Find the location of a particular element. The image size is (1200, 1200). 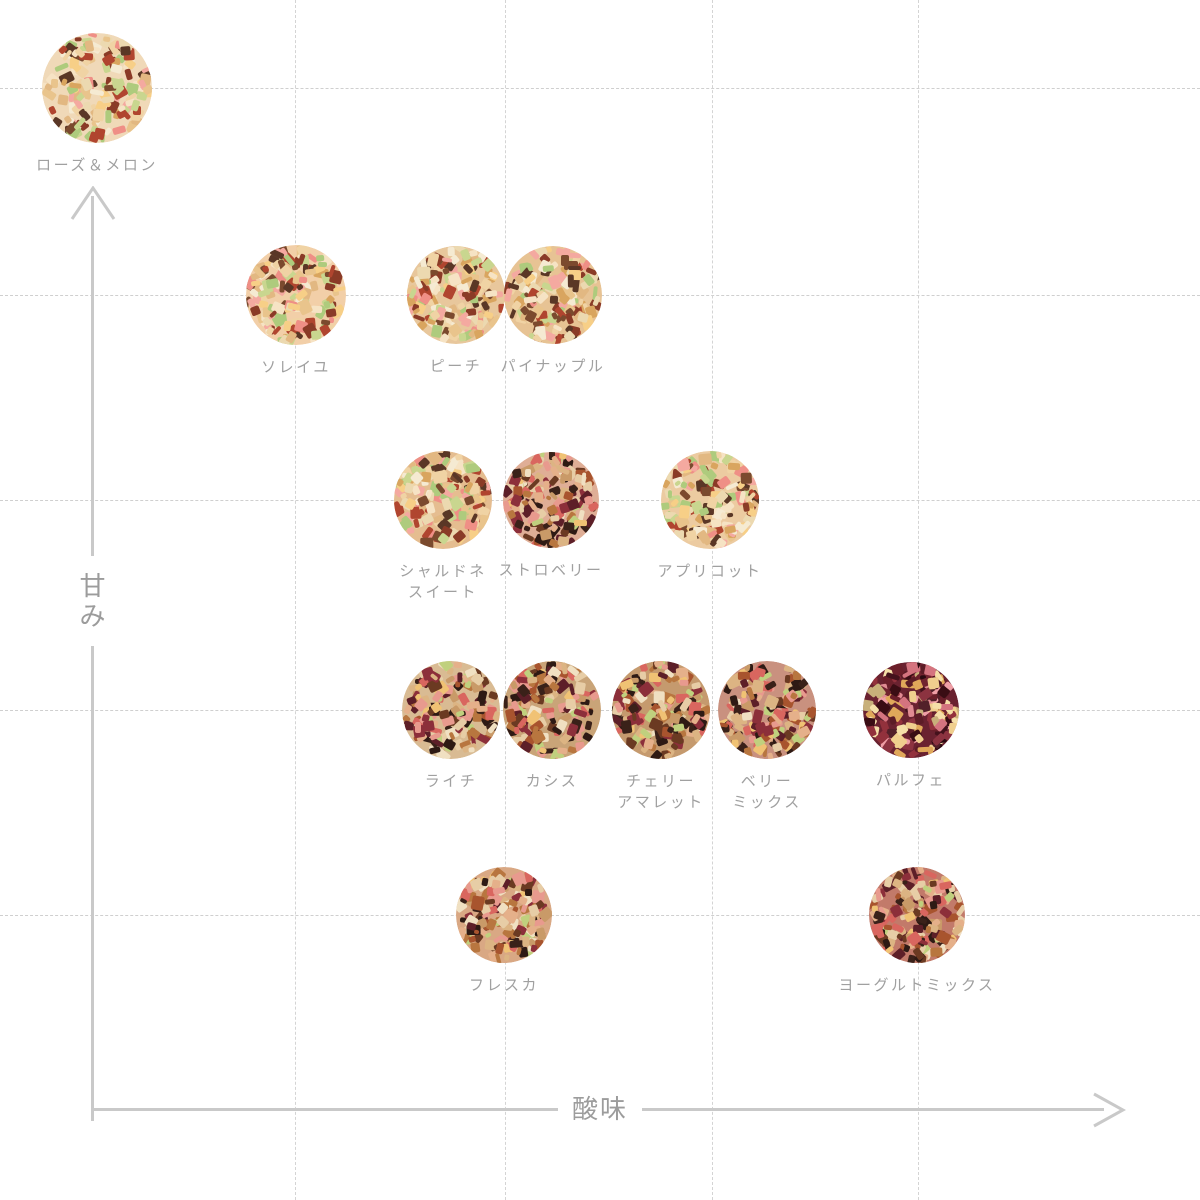

data-point-label-line: フレスカ is located at coordinates (504, 985).